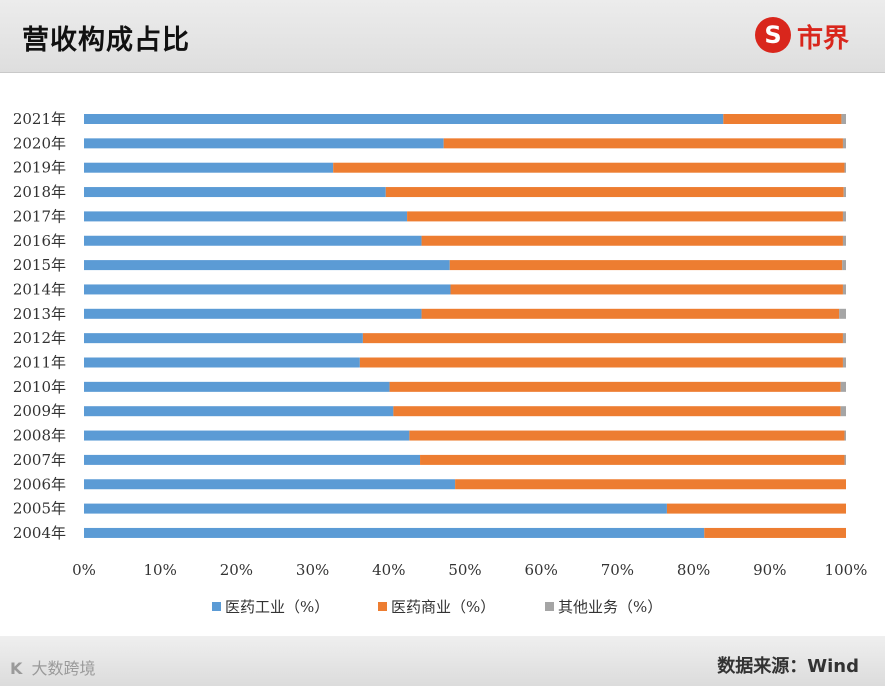 The image size is (885, 686). Describe the element at coordinates (39, 119) in the screenshot. I see `y-tick-label: 2021年` at that location.